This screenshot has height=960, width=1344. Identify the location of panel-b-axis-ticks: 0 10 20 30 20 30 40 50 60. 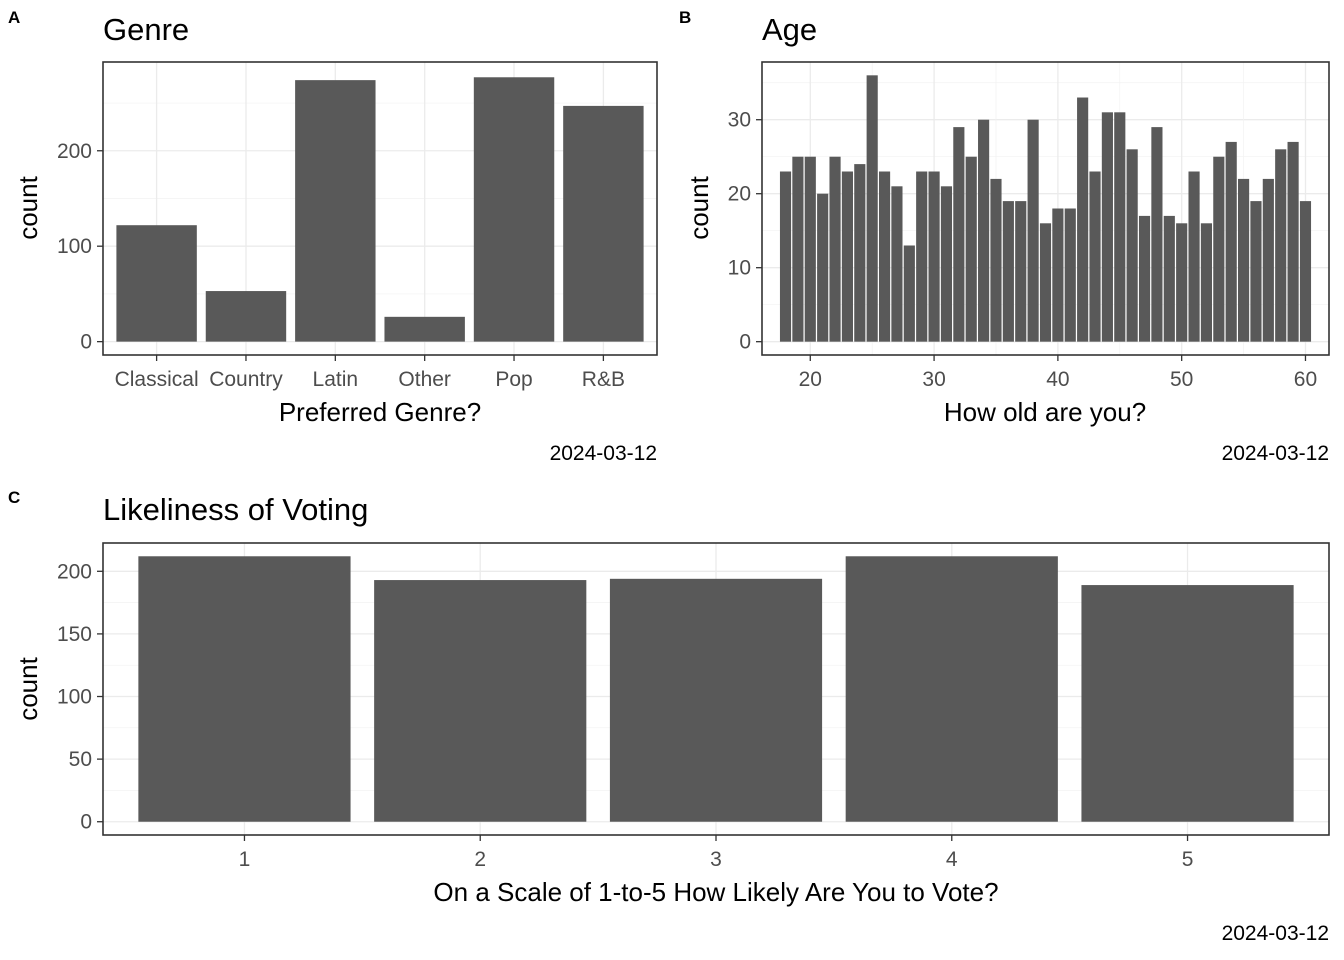
(1023, 250).